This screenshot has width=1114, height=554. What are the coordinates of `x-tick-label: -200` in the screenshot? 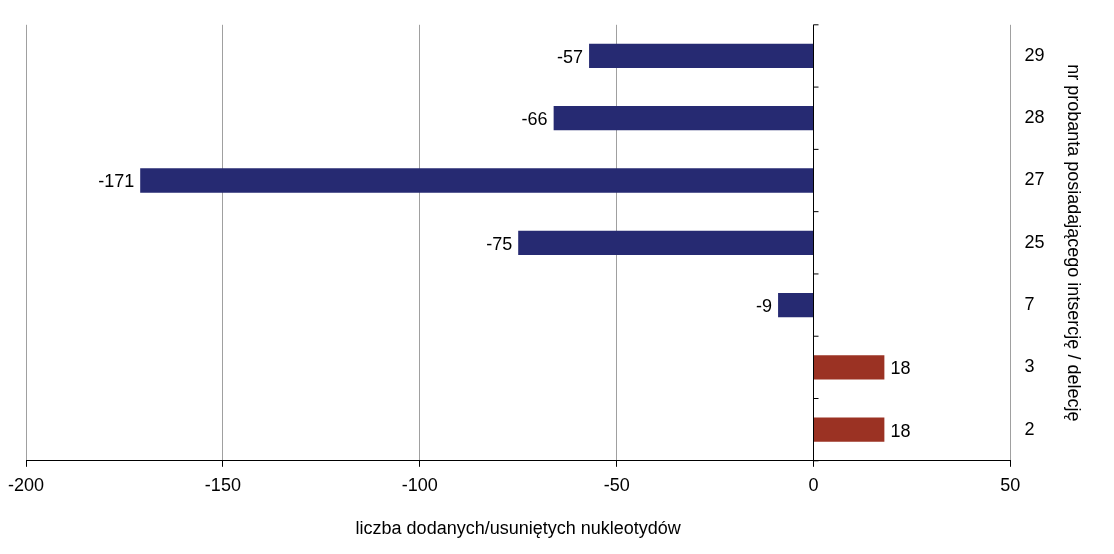 It's located at (26, 484).